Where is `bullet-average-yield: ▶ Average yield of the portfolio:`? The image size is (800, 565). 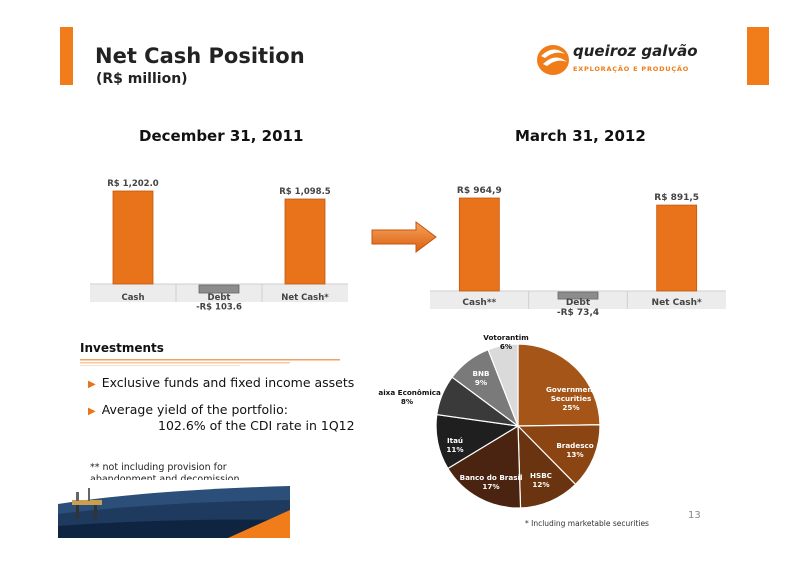
bullet-average-yield: ▶ Average yield of the portfolio: is located at coordinates (188, 409).